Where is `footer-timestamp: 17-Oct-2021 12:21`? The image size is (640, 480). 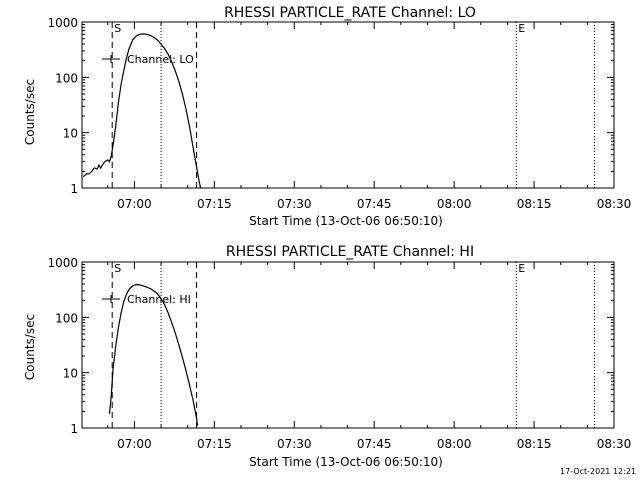 footer-timestamp: 17-Oct-2021 12:21 is located at coordinates (598, 471).